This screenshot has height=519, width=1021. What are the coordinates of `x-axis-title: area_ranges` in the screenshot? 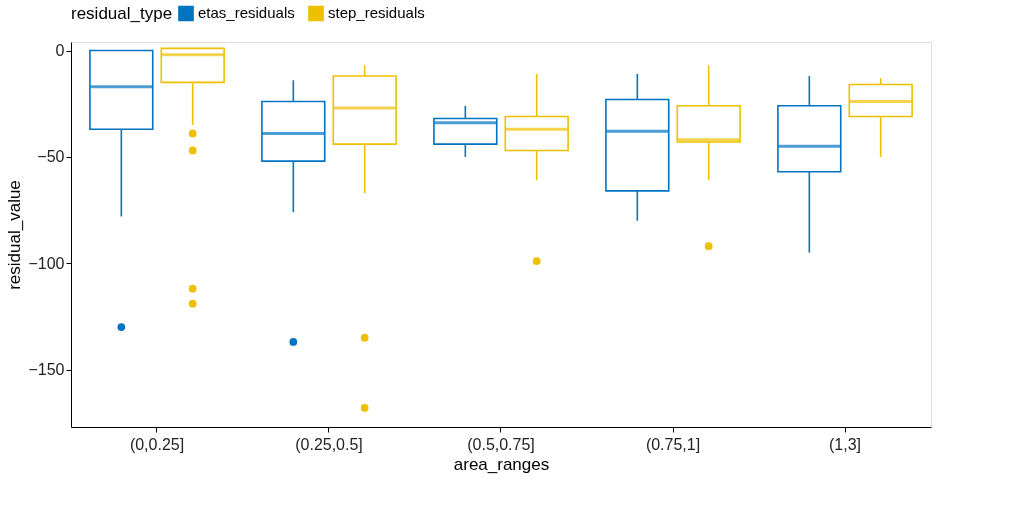 It's located at (501, 464).